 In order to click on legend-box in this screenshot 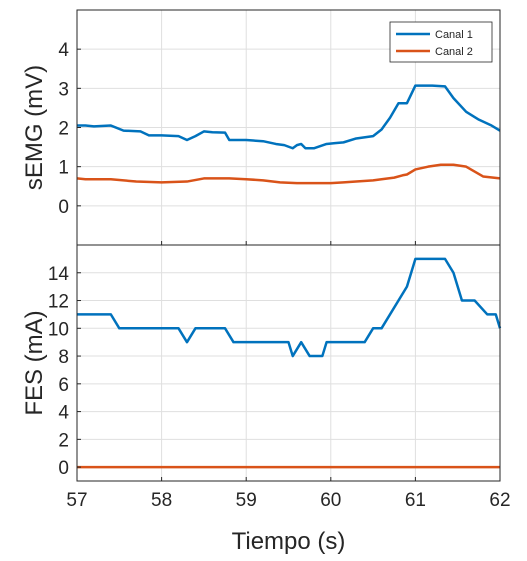, I will do `click(441, 42)`.